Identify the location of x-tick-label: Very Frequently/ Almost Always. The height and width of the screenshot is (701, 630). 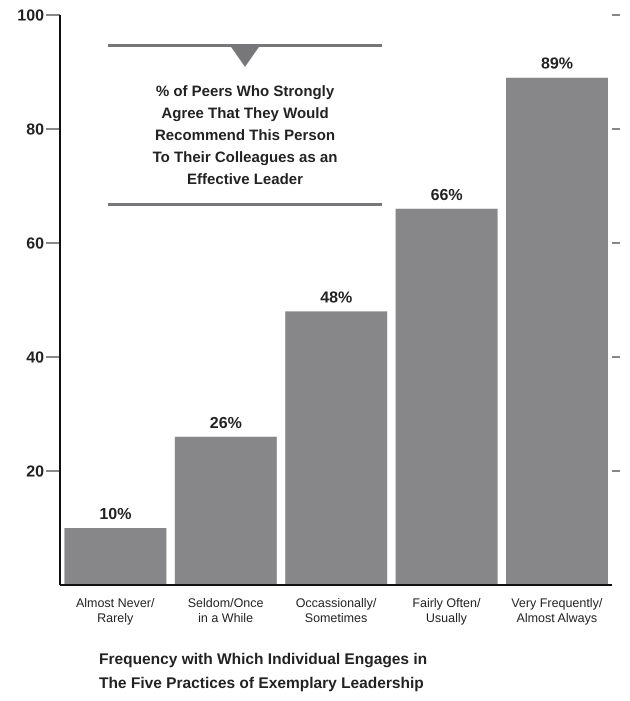
(557, 610).